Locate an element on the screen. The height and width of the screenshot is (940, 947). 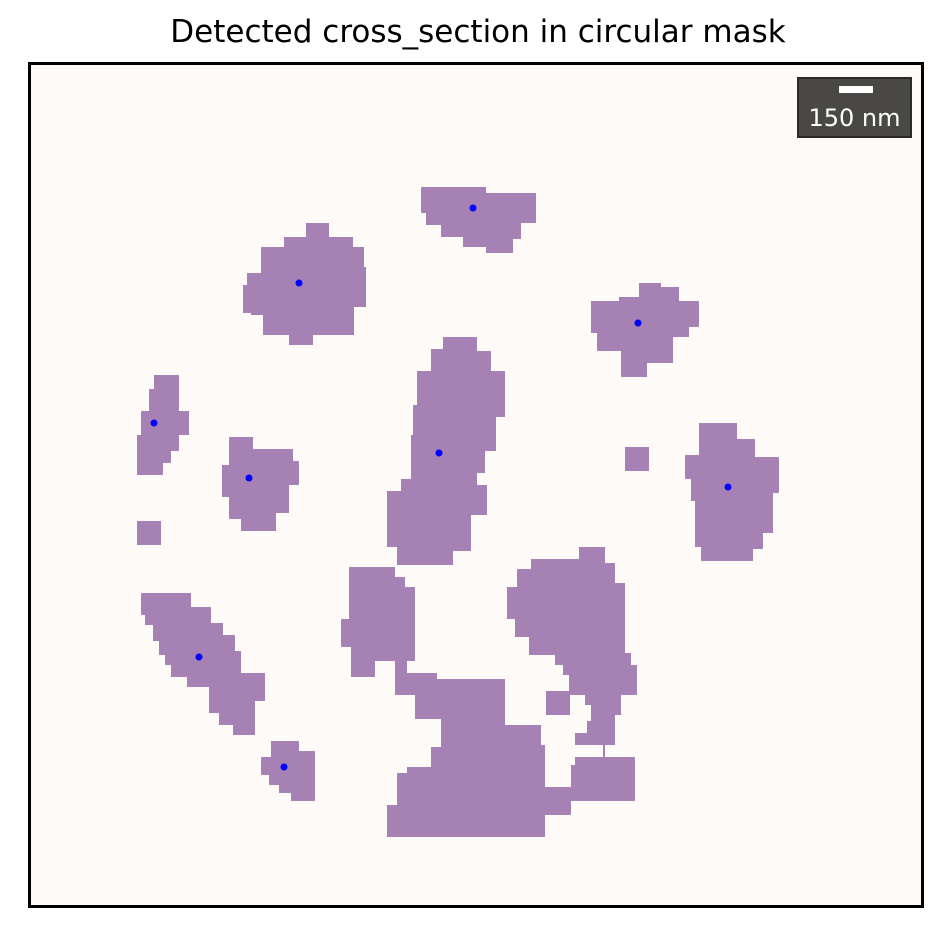
scale-bar-label: 150 nm is located at coordinates (854, 118).